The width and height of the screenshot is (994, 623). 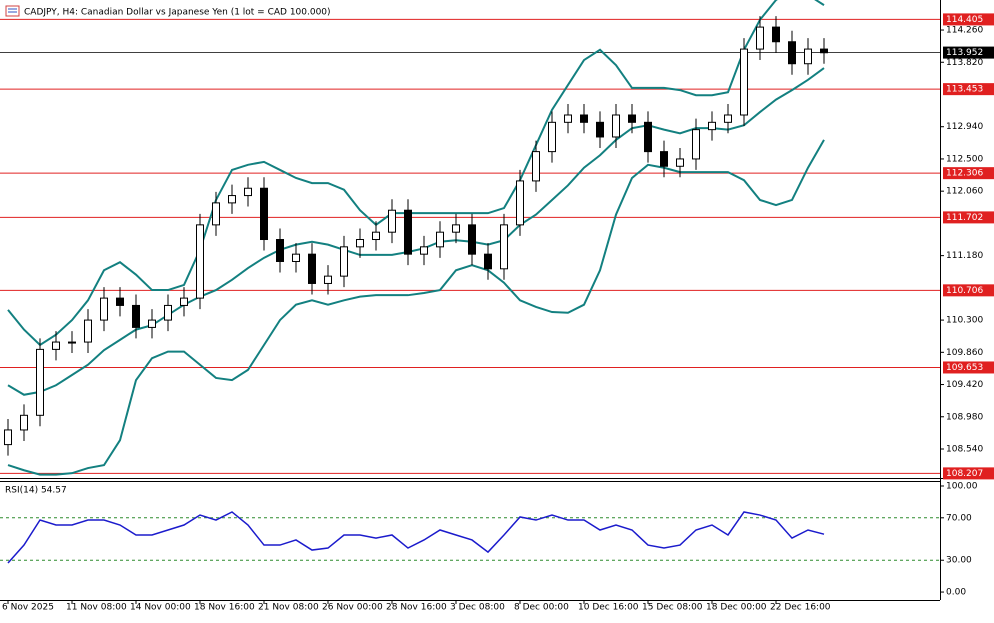 What do you see at coordinates (964, 385) in the screenshot?
I see `y-tick-label: 109.420` at bounding box center [964, 385].